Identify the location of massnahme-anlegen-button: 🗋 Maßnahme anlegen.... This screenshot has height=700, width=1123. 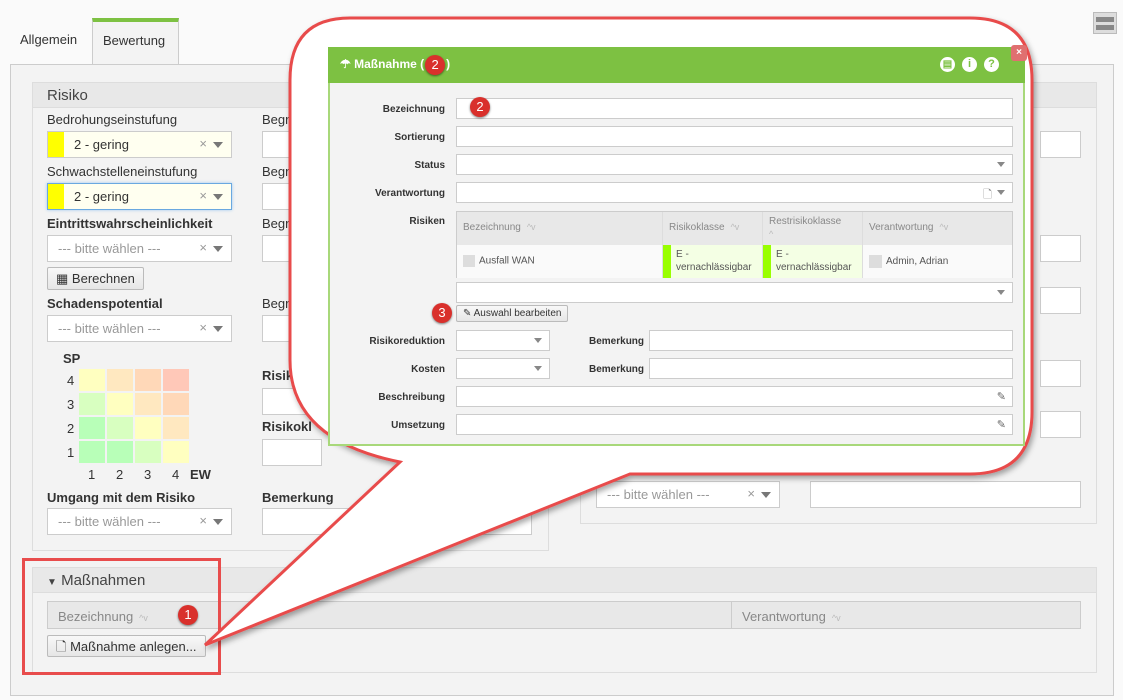
(126, 646).